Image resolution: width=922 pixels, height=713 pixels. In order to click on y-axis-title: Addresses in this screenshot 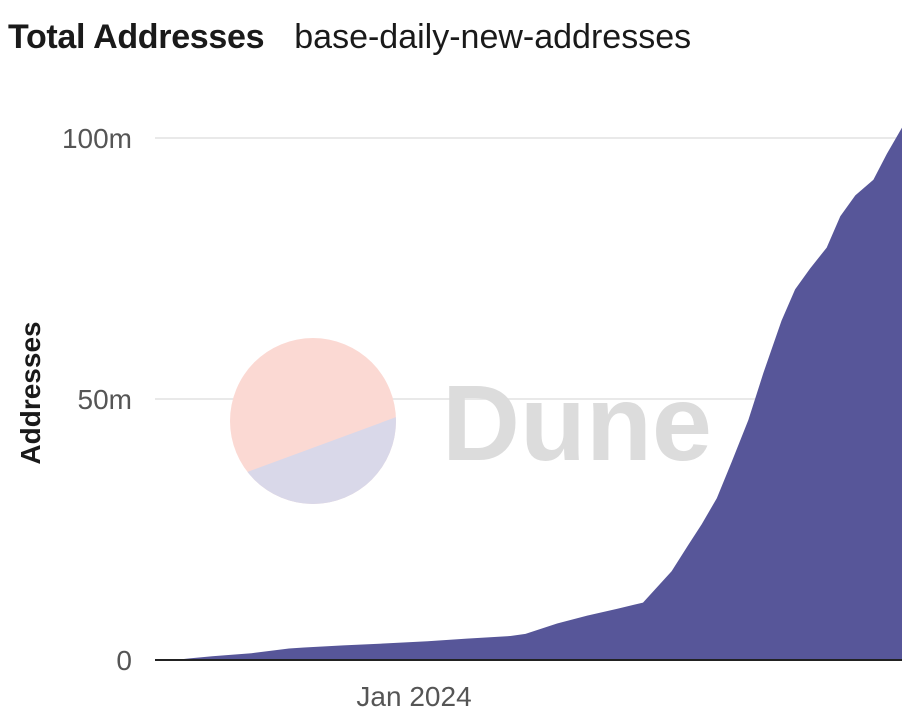, I will do `click(30, 392)`.